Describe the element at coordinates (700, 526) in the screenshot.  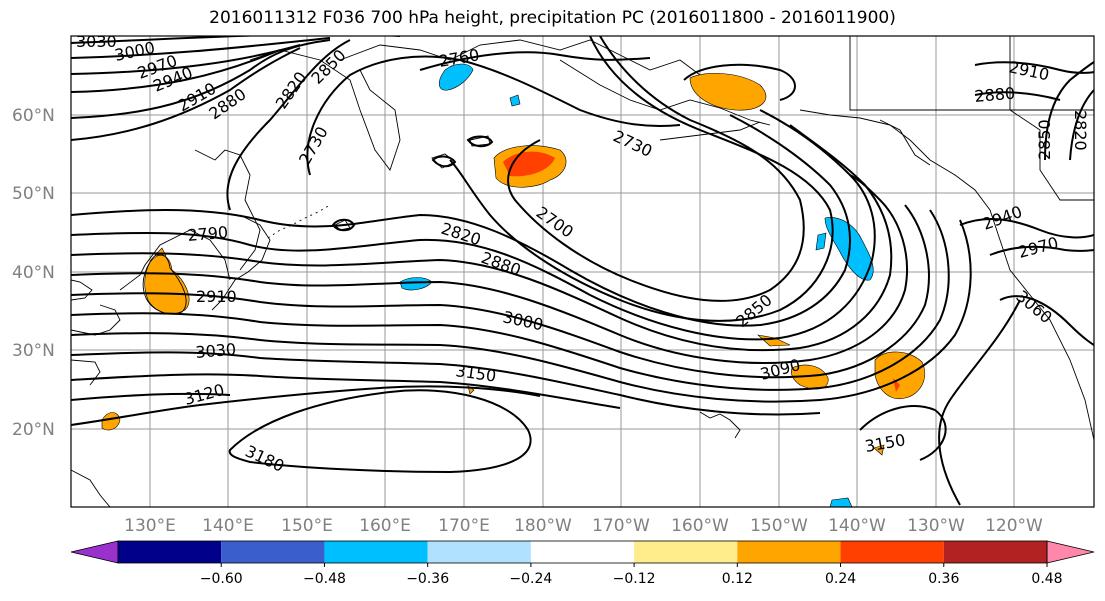
I see `lon-label: 160°W` at that location.